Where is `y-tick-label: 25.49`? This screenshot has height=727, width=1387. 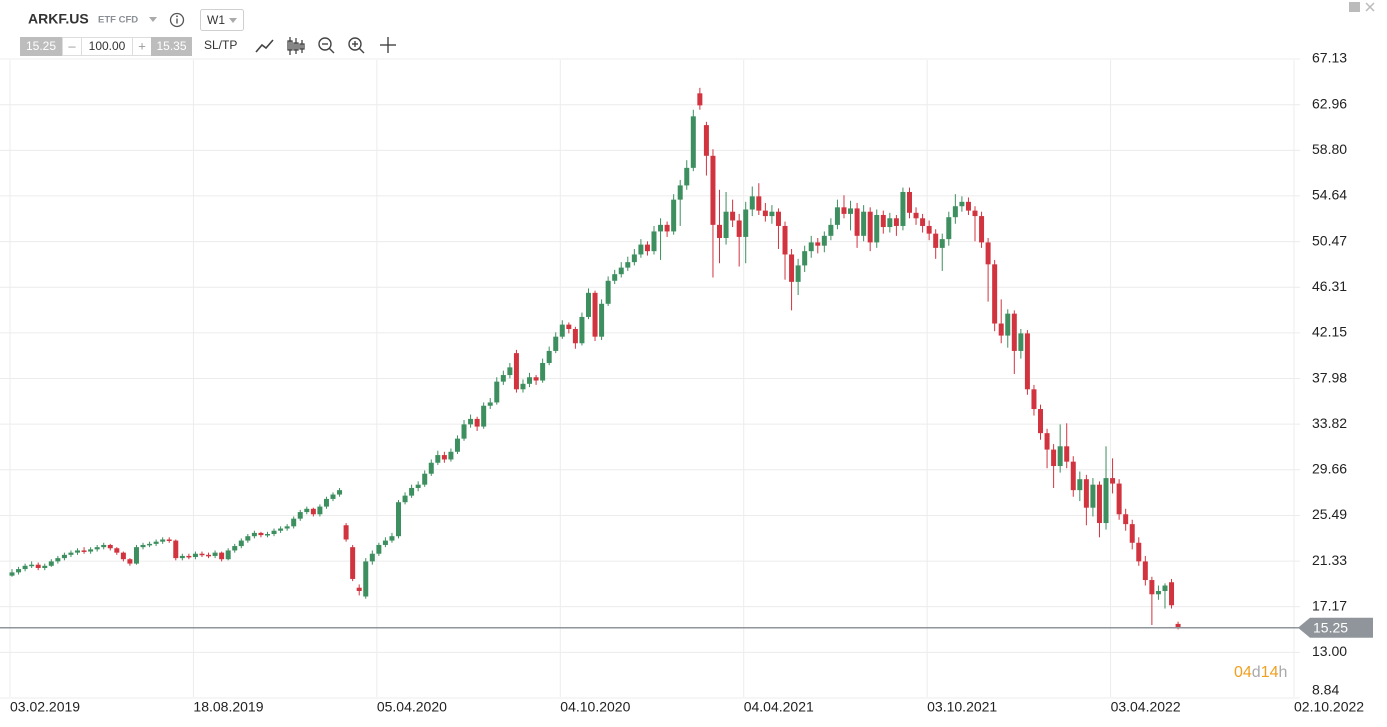
y-tick-label: 25.49 is located at coordinates (1329, 514).